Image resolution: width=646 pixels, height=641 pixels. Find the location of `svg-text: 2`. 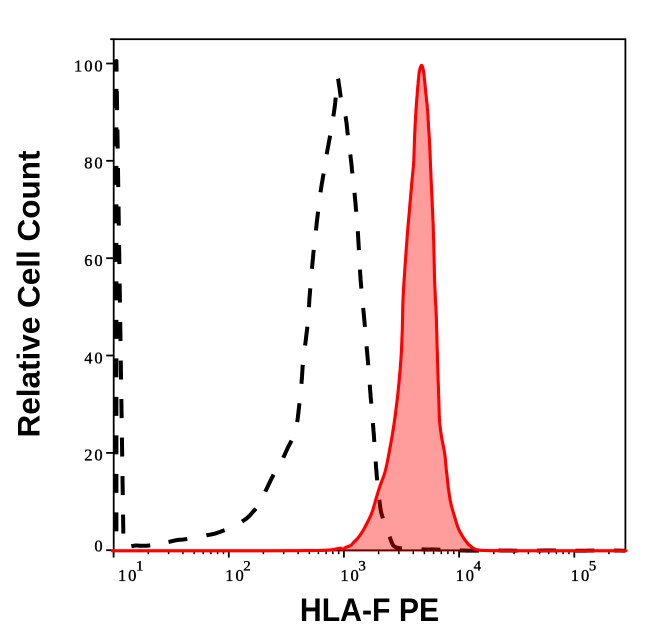

svg-text: 2 is located at coordinates (247, 567).